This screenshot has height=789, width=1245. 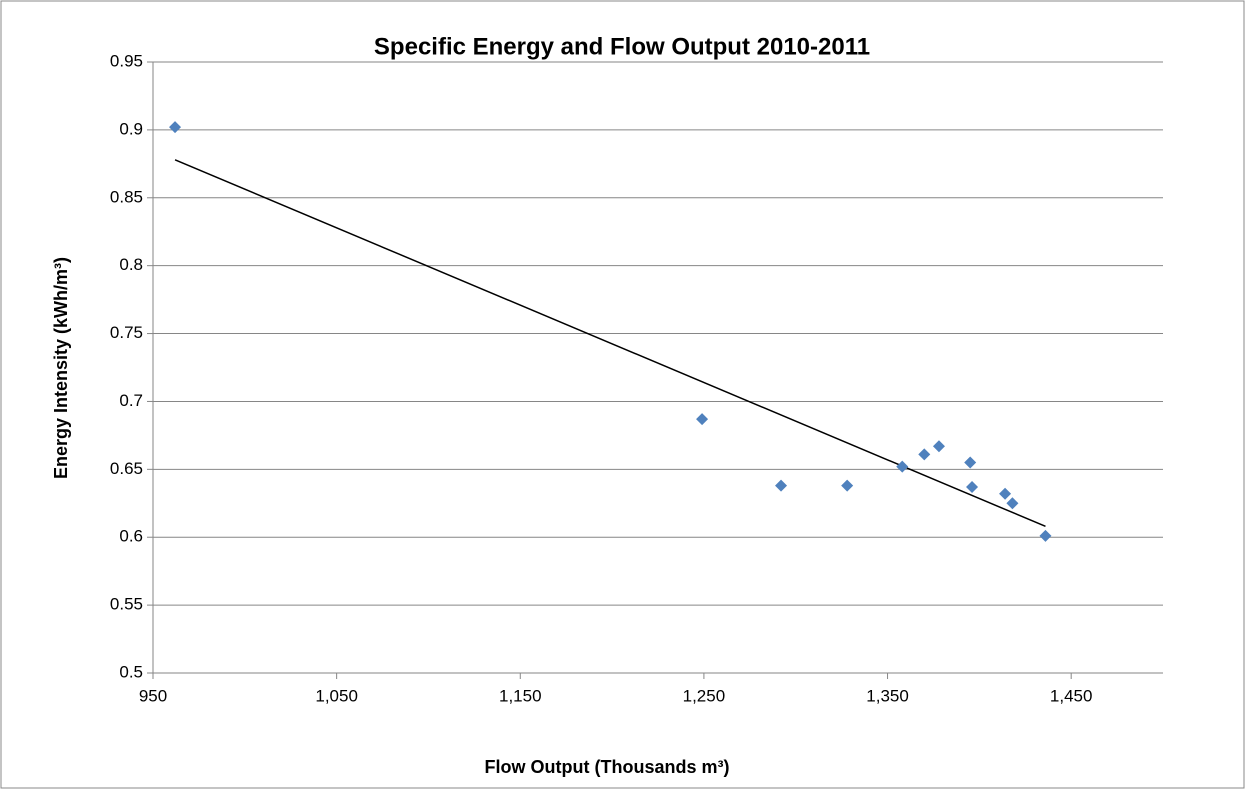 What do you see at coordinates (704, 695) in the screenshot?
I see `x-tick-label: 1,250` at bounding box center [704, 695].